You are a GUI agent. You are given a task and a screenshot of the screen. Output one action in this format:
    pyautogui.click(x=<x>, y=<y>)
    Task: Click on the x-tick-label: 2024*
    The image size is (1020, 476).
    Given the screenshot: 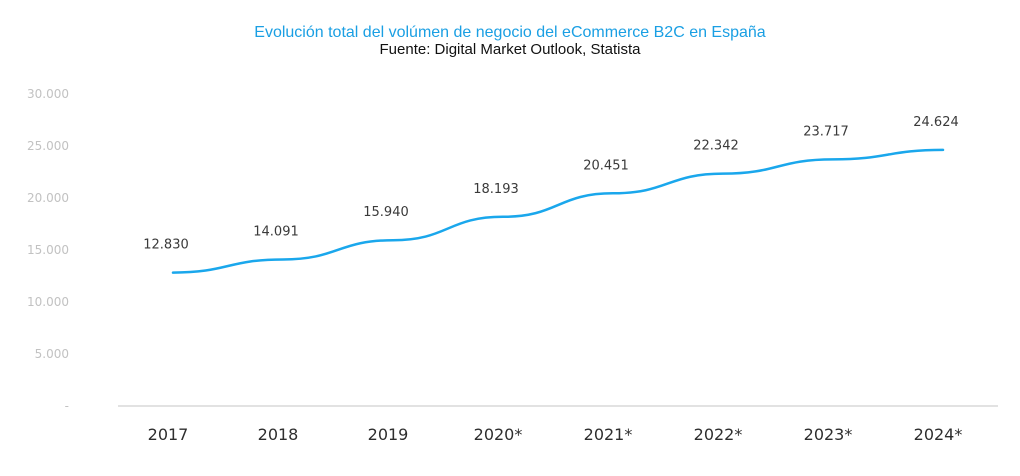 What is the action you would take?
    pyautogui.click(x=938, y=434)
    